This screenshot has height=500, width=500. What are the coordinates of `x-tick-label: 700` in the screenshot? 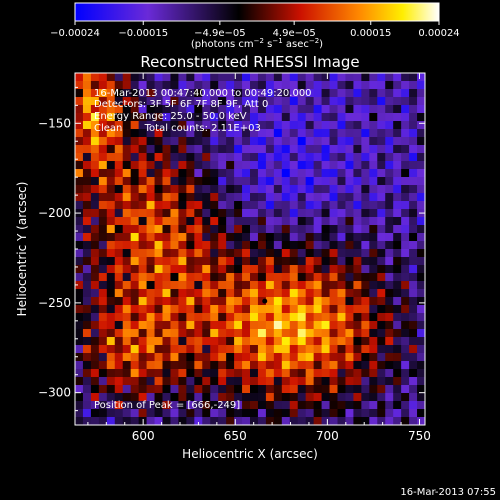 It's located at (327, 436).